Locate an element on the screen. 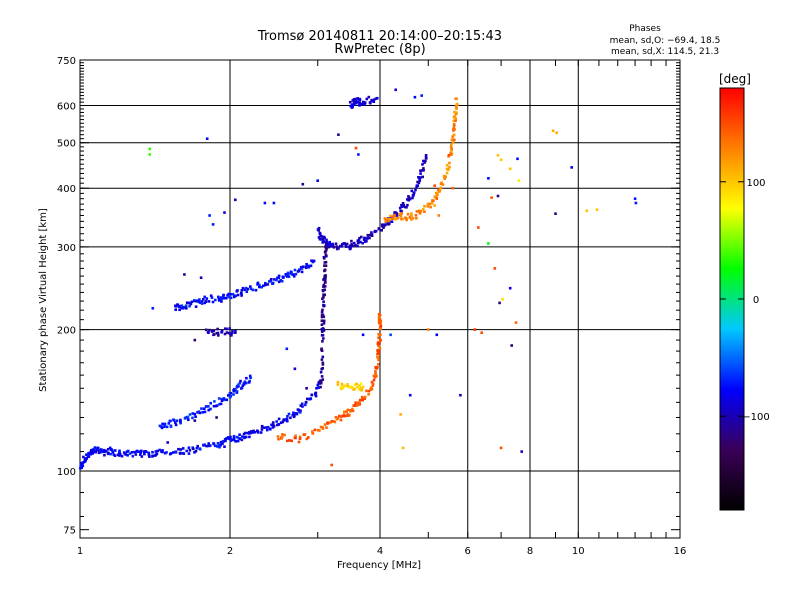  x-axis-label: Frequency [MHz] is located at coordinates (379, 565).